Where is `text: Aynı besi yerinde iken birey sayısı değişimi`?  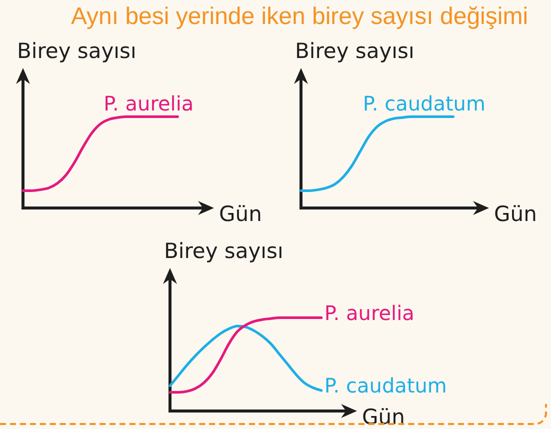 text: Aynı besi yerinde iken birey sayısı değişimi is located at coordinates (299, 16).